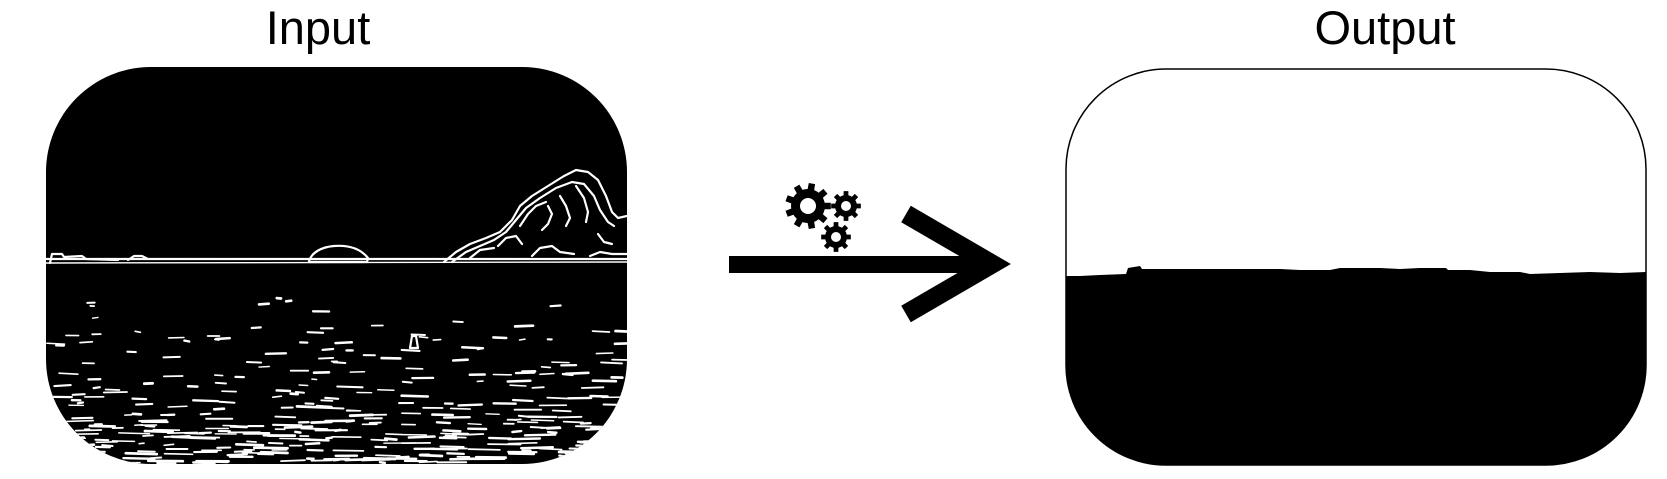 This screenshot has height=479, width=1667. I want to click on input-title: Input, so click(318, 27).